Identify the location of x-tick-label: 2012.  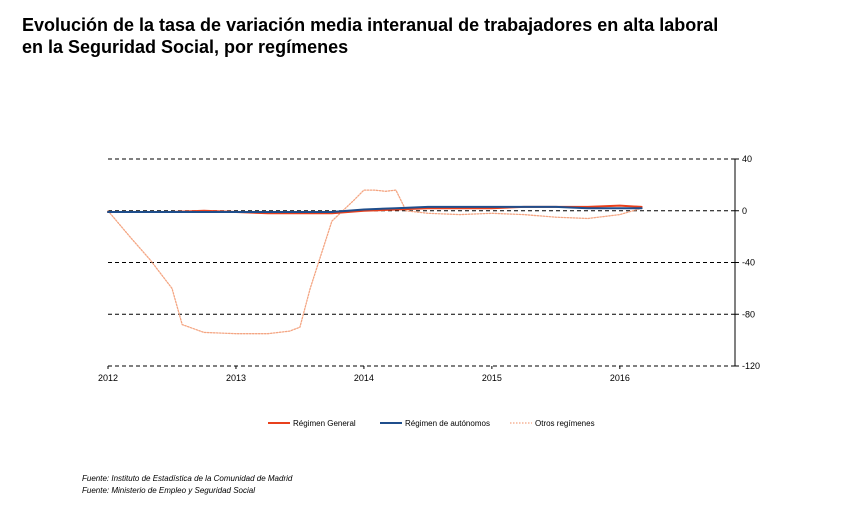
(108, 378).